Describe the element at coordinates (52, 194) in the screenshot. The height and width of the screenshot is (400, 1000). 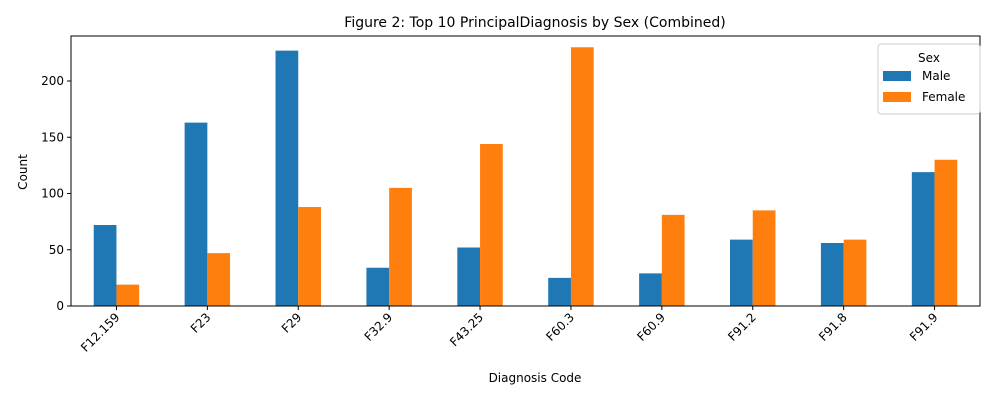
I see `y-tick-label: 100` at that location.